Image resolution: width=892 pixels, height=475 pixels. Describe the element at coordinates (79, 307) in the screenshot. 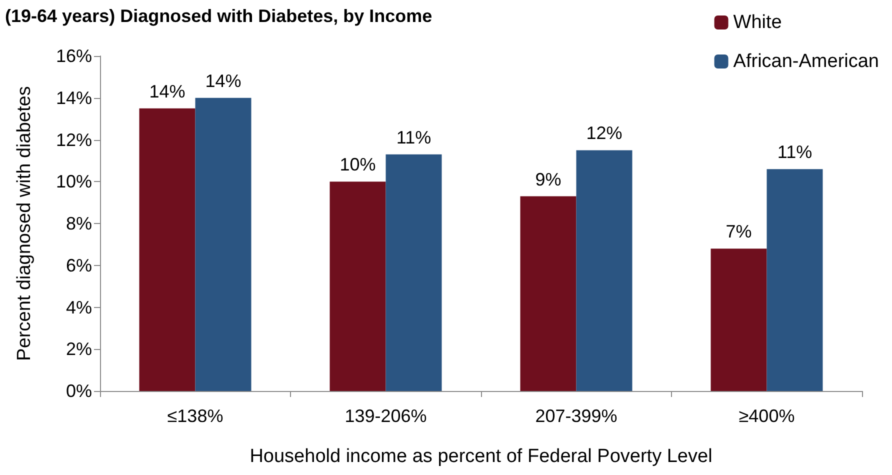

I see `y-tick-label: 4%` at that location.